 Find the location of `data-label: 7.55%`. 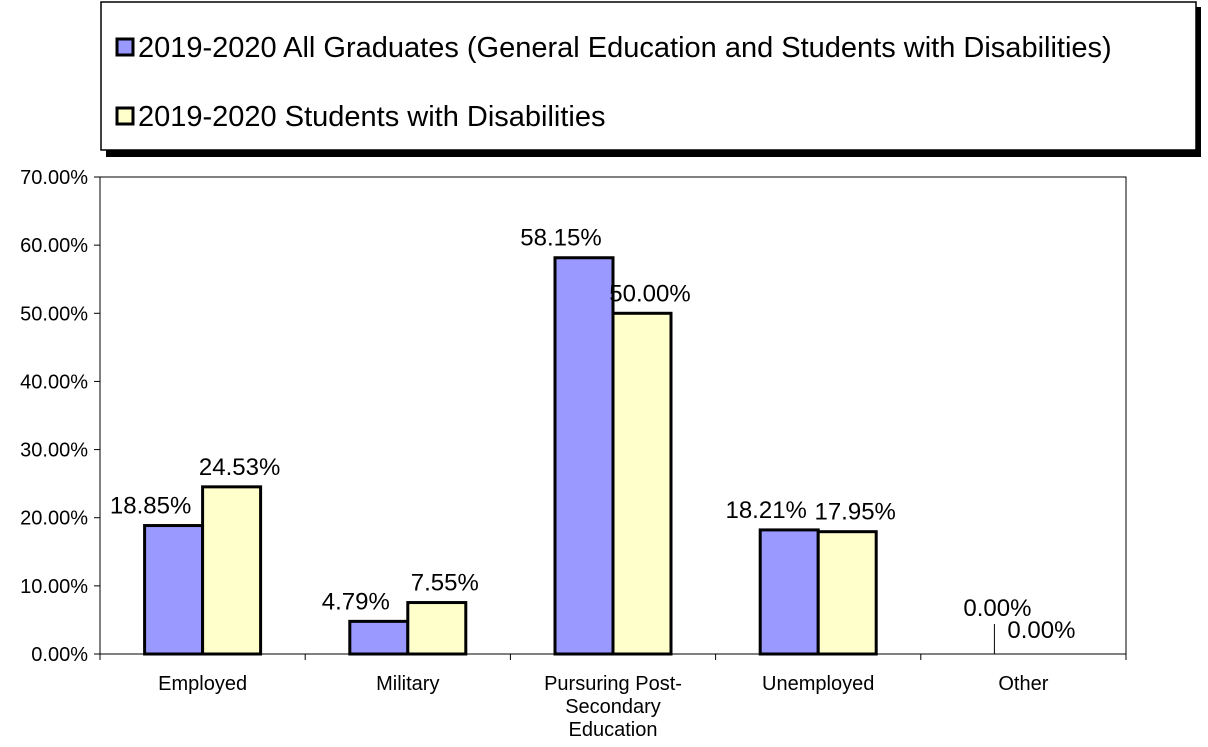

data-label: 7.55% is located at coordinates (445, 583).